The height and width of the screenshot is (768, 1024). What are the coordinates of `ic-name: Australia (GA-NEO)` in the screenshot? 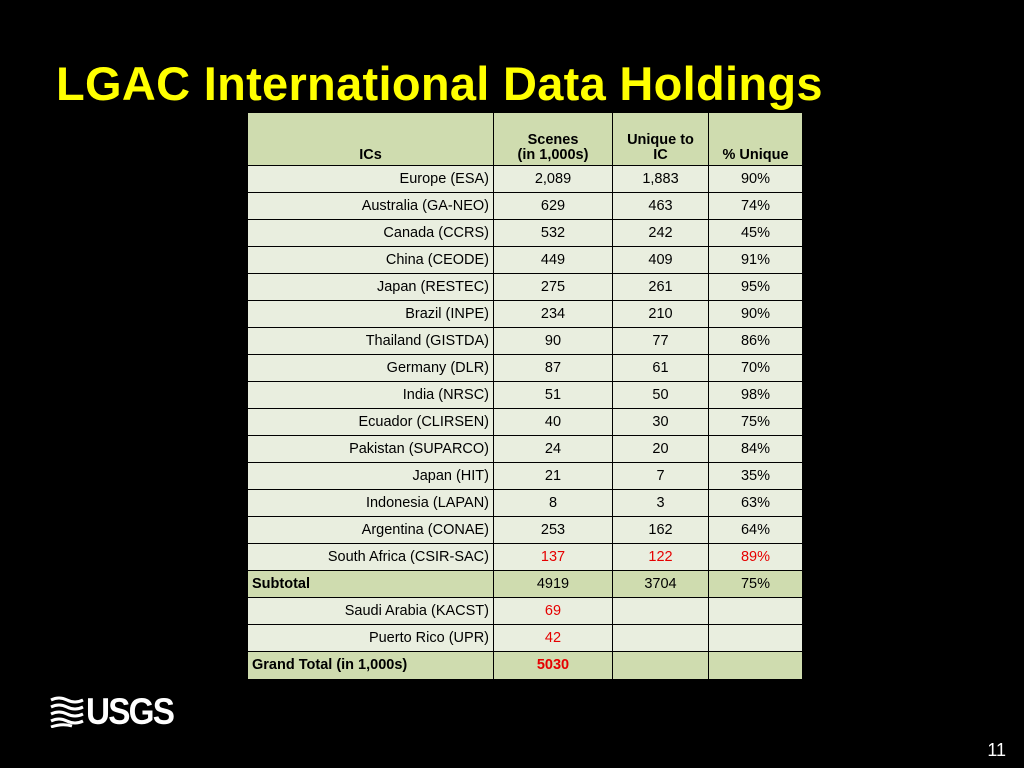 It's located at (370, 206).